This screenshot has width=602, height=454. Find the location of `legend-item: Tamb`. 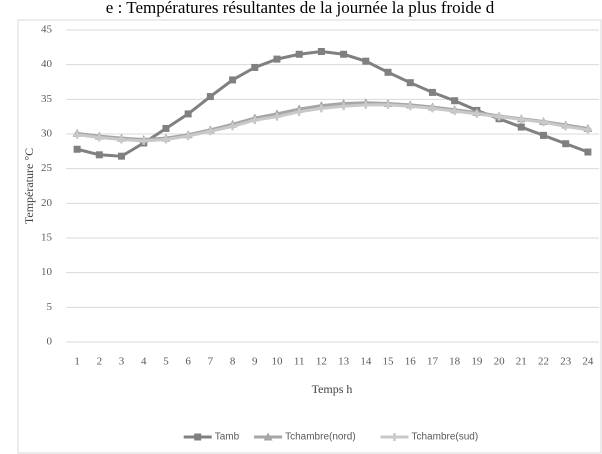

legend-item: Tamb is located at coordinates (211, 437).